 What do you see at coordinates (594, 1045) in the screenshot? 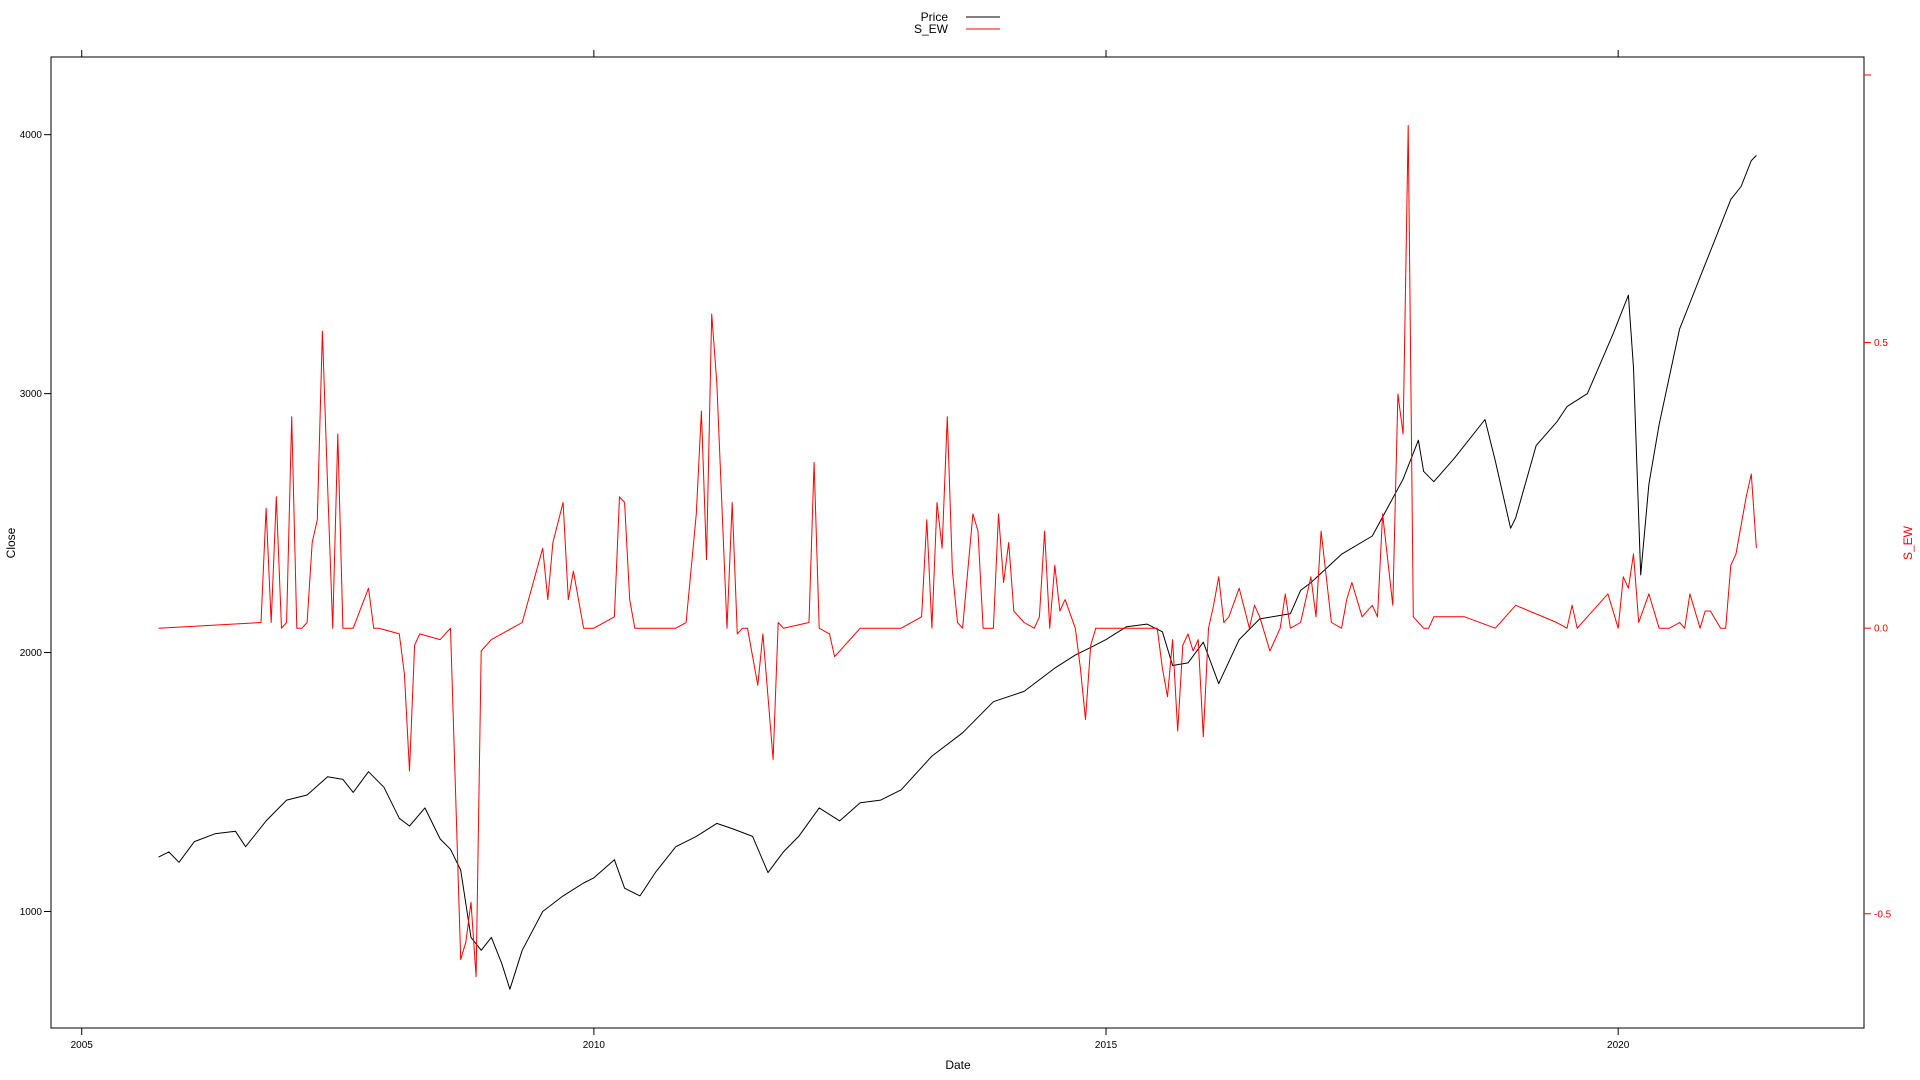
I see `x-tick-label-2010: 2010` at bounding box center [594, 1045].